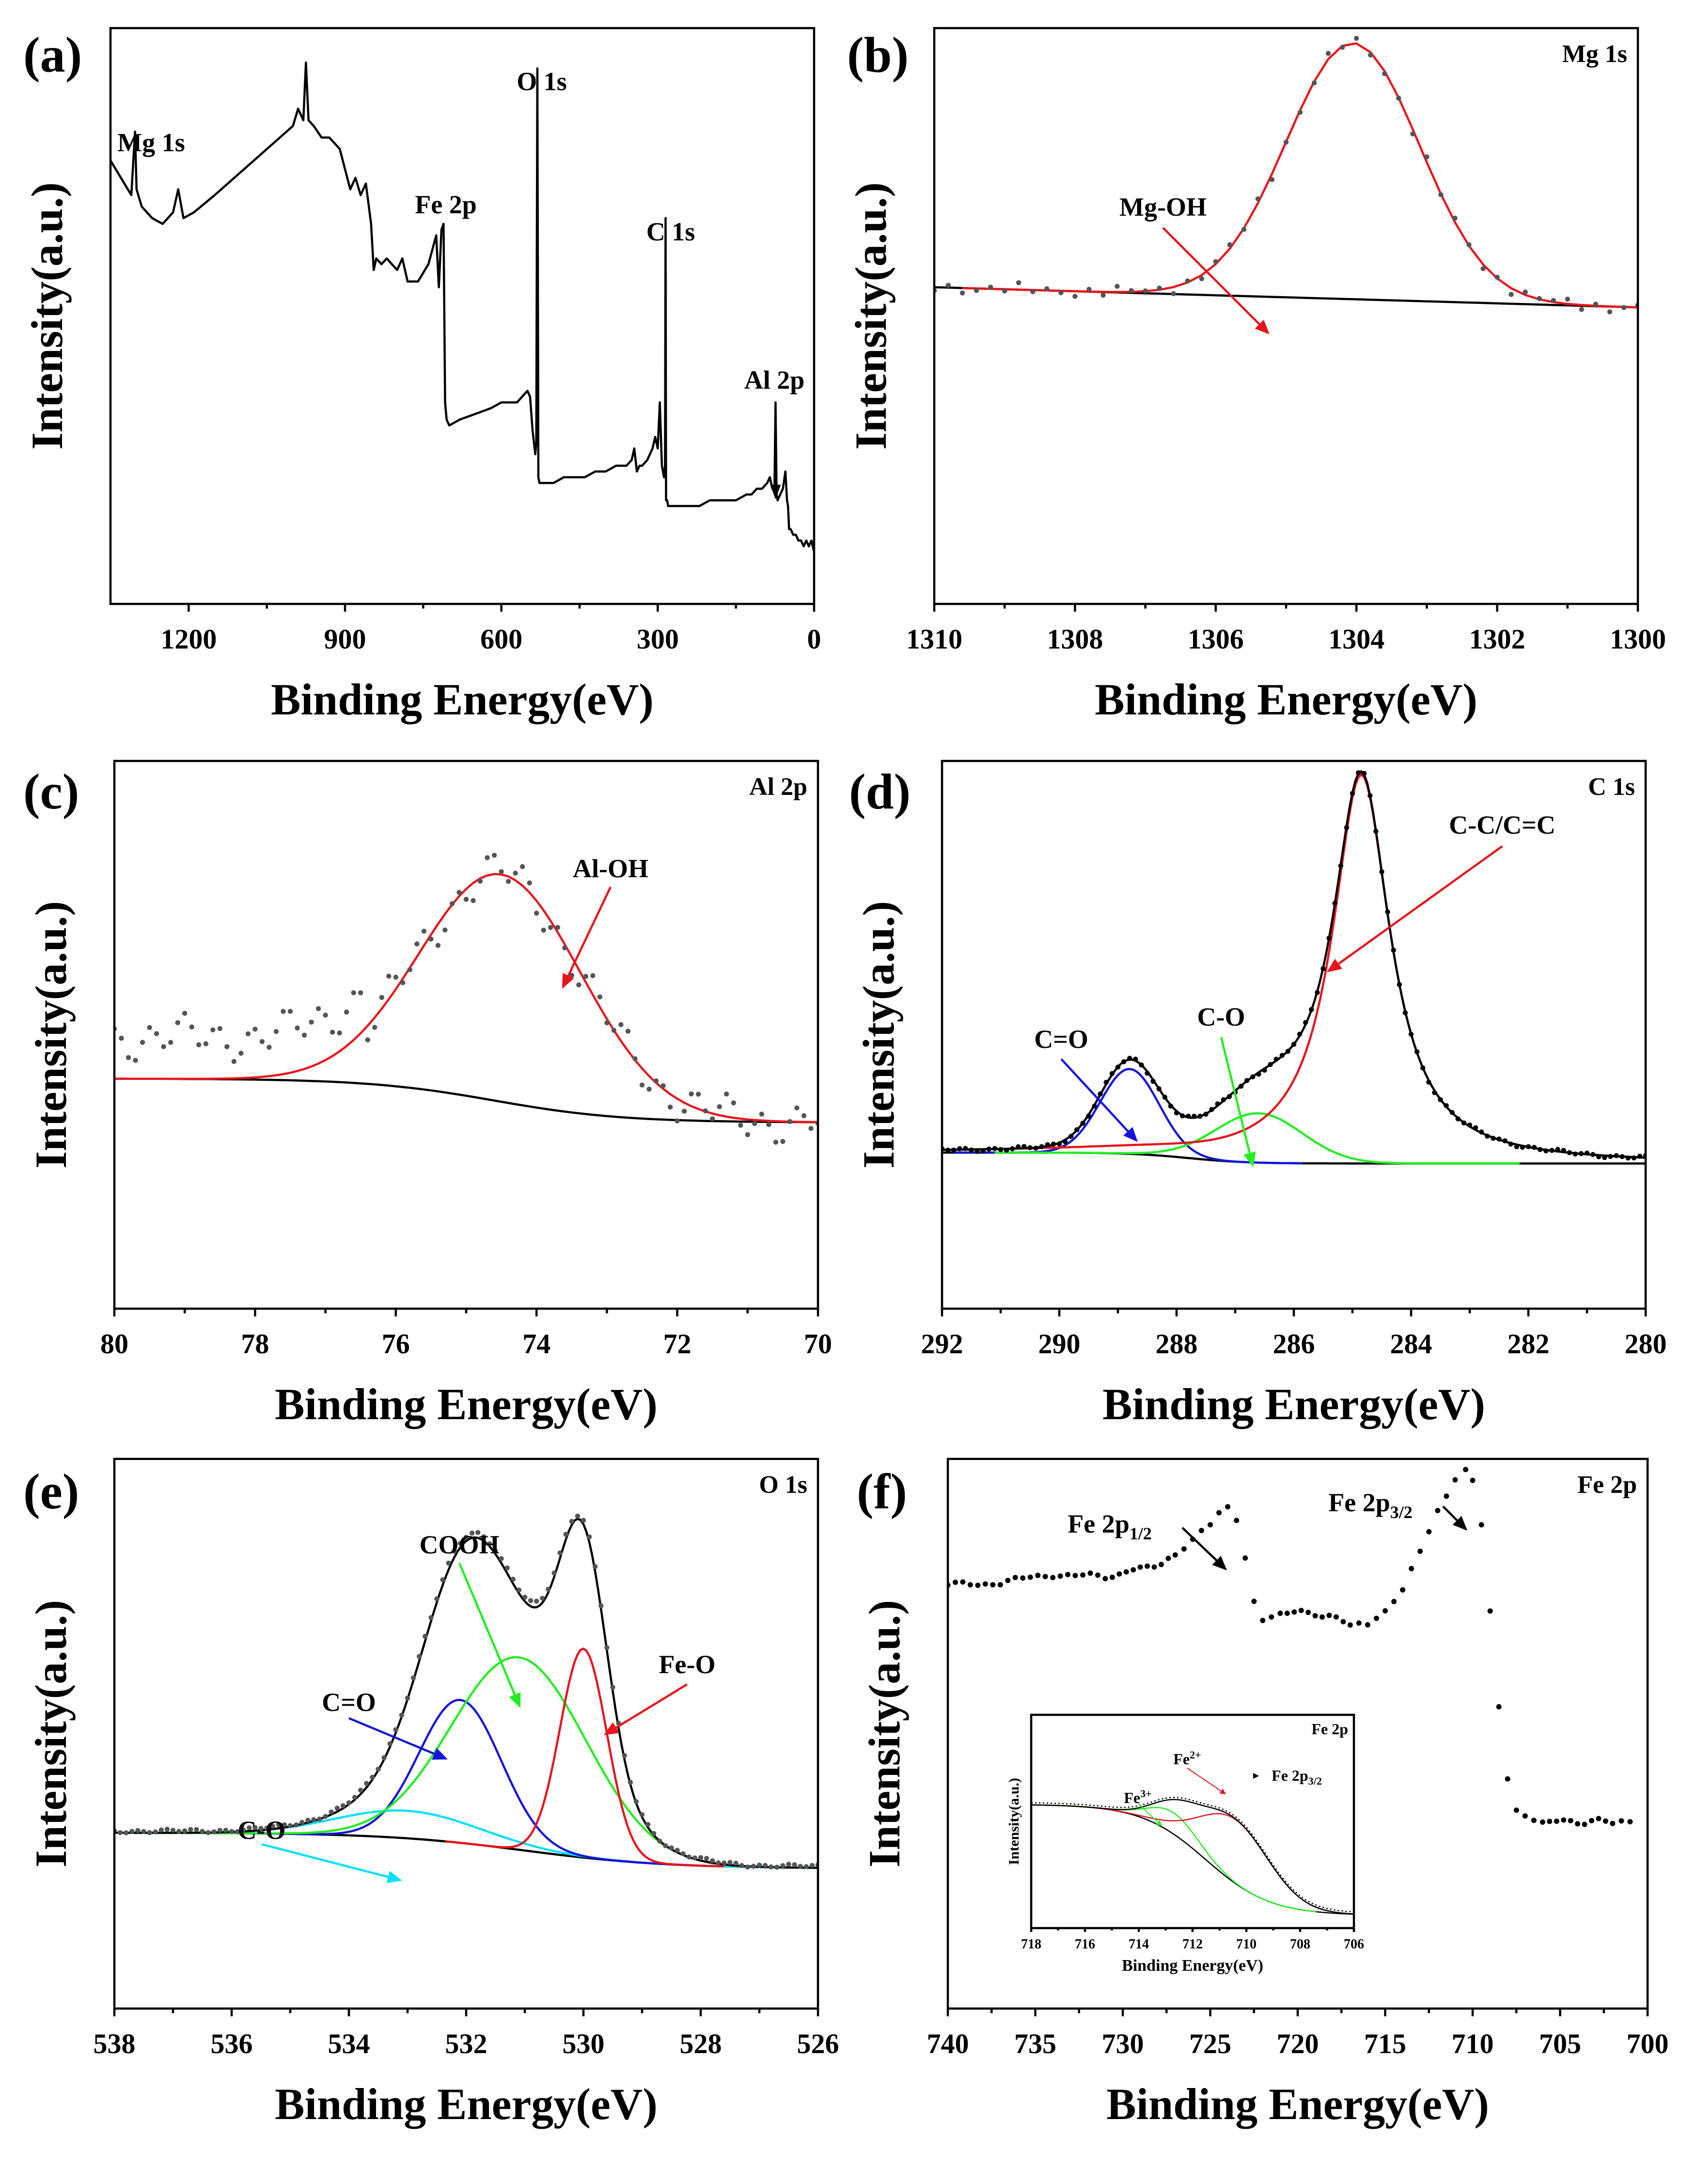 This screenshot has width=1697, height=2184. Describe the element at coordinates (1294, 1344) in the screenshot. I see `x-tick-label: 286` at that location.